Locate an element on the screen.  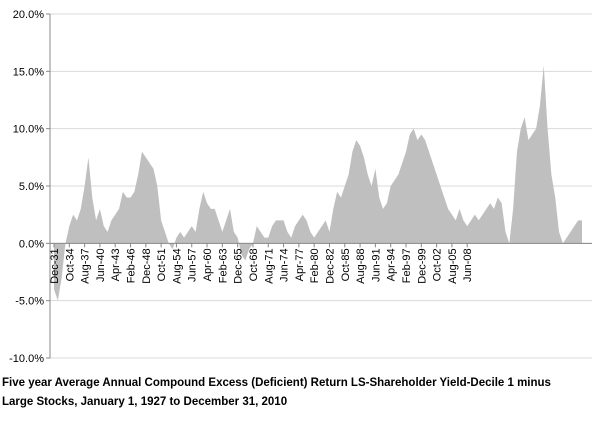
x-tick-label: Dec-31 is located at coordinates (55, 265).